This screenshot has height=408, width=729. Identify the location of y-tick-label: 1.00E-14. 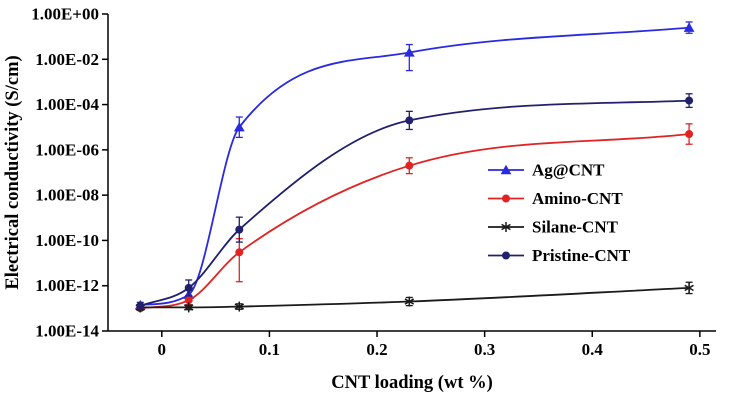
(67, 331).